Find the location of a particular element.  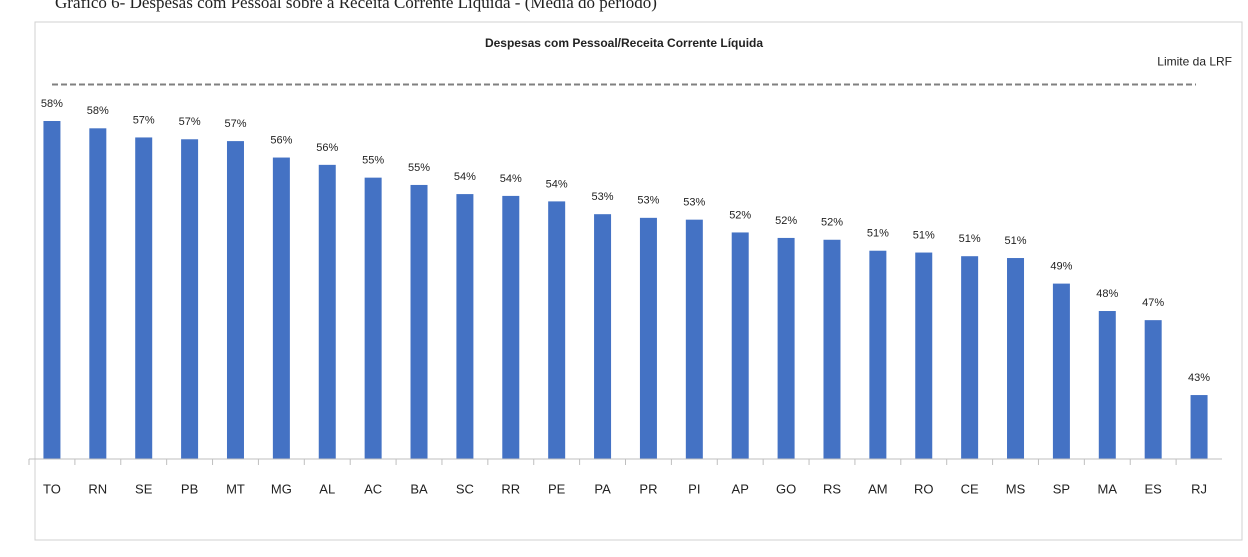

value-label: 43% is located at coordinates (1199, 378).